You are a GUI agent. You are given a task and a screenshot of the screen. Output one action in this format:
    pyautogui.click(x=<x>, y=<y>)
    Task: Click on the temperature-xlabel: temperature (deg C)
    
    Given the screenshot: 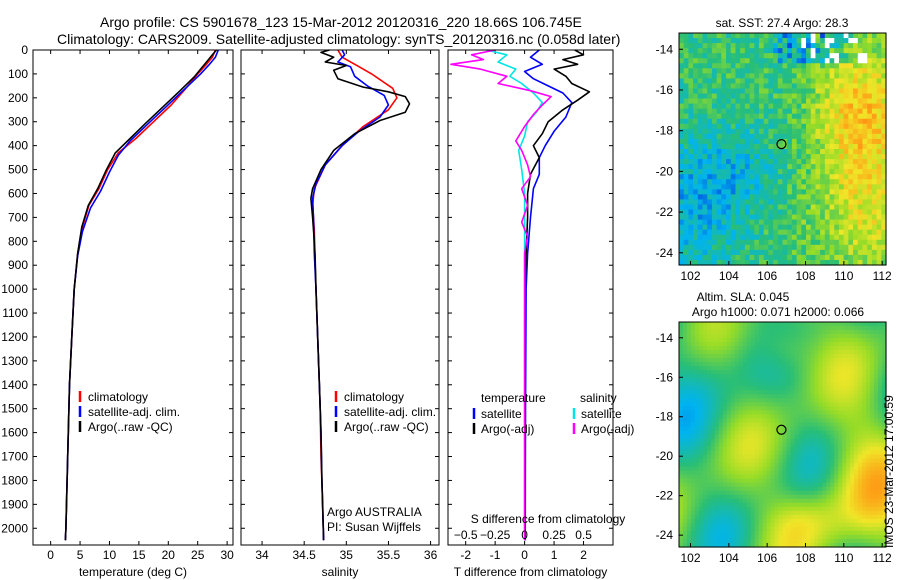 What is the action you would take?
    pyautogui.click(x=133, y=572)
    